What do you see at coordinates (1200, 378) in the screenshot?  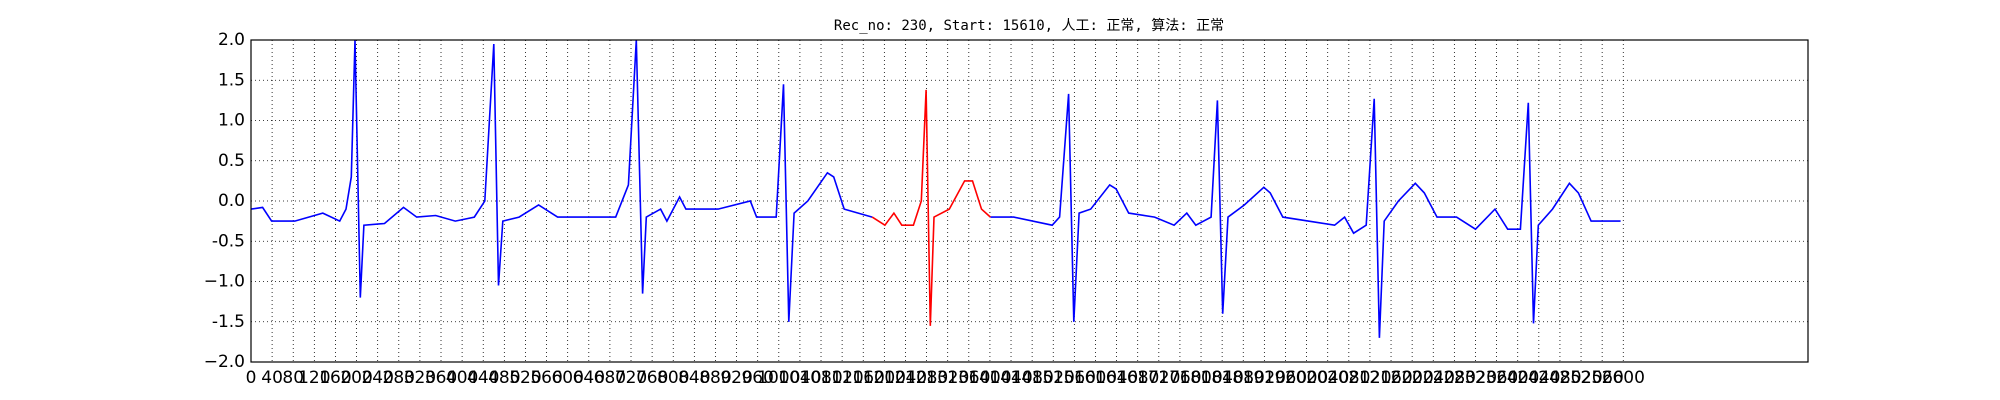 I see `x-tick-label: 1800` at bounding box center [1200, 378].